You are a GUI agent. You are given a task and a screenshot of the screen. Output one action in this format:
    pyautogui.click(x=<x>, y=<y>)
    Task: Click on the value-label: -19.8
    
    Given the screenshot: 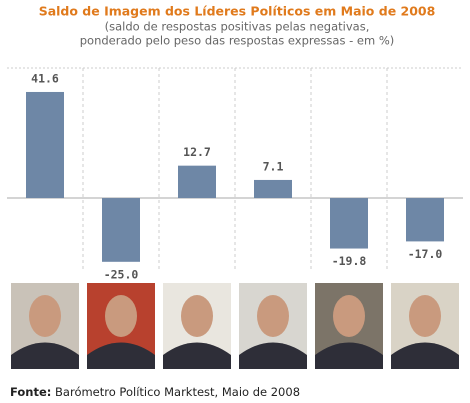 What is the action you would take?
    pyautogui.click(x=349, y=261)
    